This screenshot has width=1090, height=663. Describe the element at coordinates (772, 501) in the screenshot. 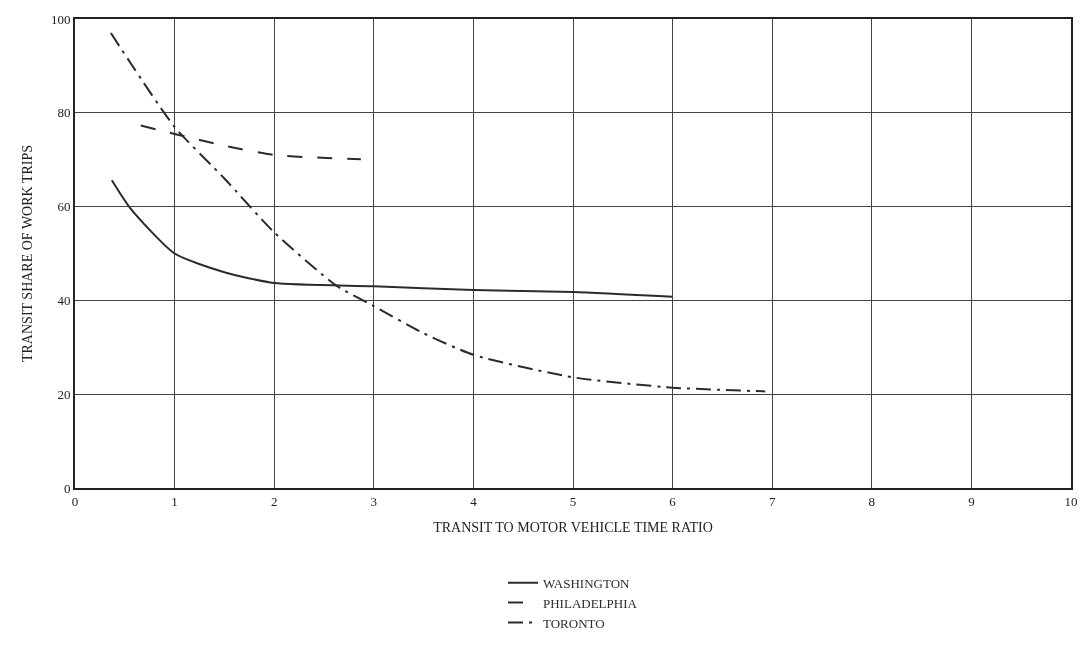

I see `x-tick-label: 7` at that location.